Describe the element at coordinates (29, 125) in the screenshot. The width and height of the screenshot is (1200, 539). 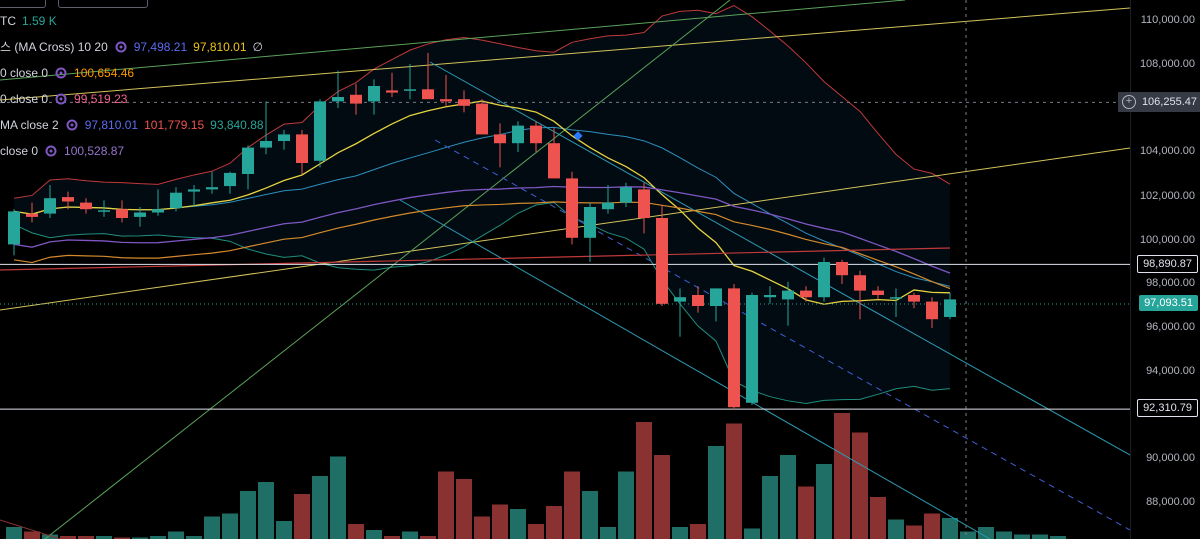
I see `legend-bb-name: MA close 2` at that location.